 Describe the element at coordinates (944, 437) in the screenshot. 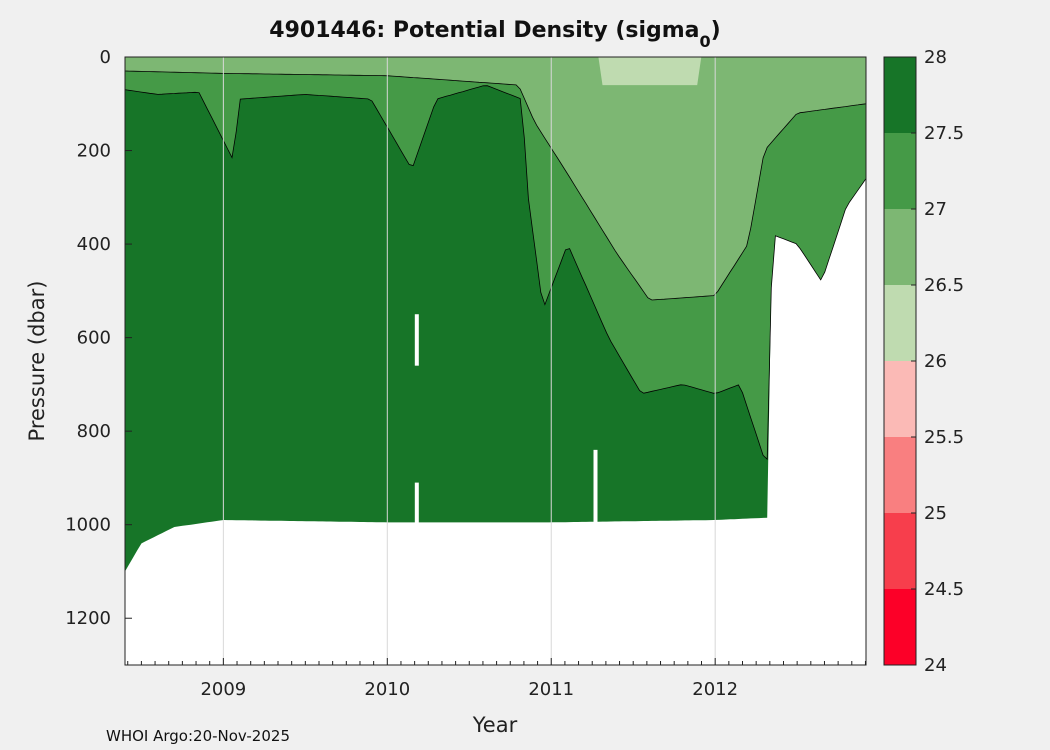

I see `colorbar-tick-label: 25.5` at that location.